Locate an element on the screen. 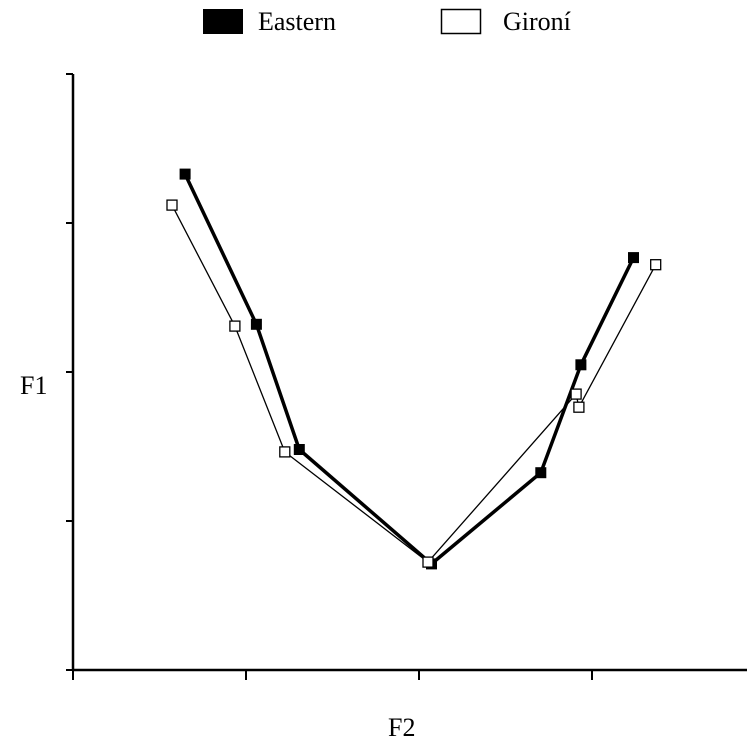  legend-swatch-eastern is located at coordinates (223, 21).